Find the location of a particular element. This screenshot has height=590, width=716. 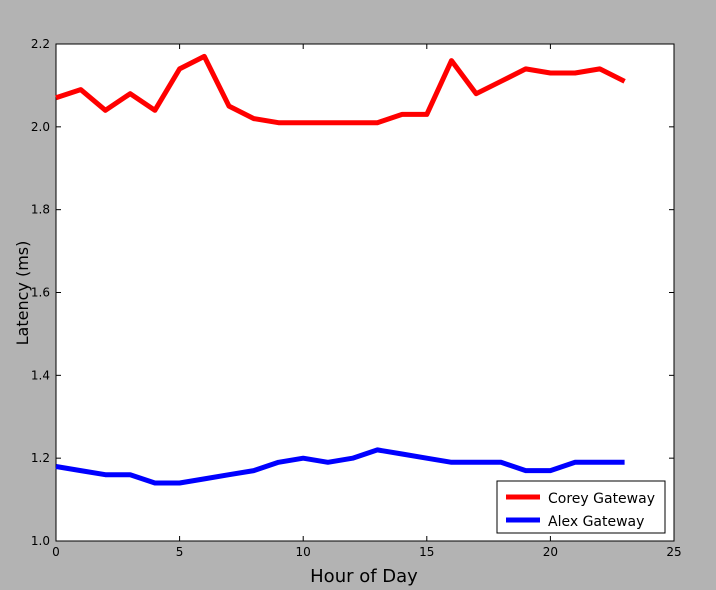

x-tick-label: 10 is located at coordinates (303, 552).